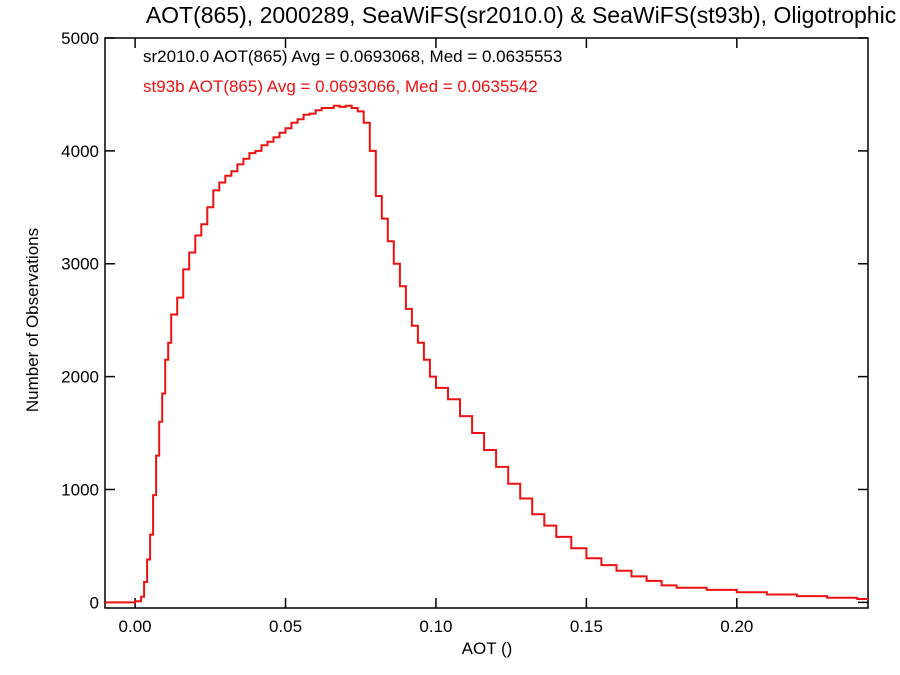 The height and width of the screenshot is (675, 900). Describe the element at coordinates (435, 626) in the screenshot. I see `x-tick-label: 0.10` at that location.